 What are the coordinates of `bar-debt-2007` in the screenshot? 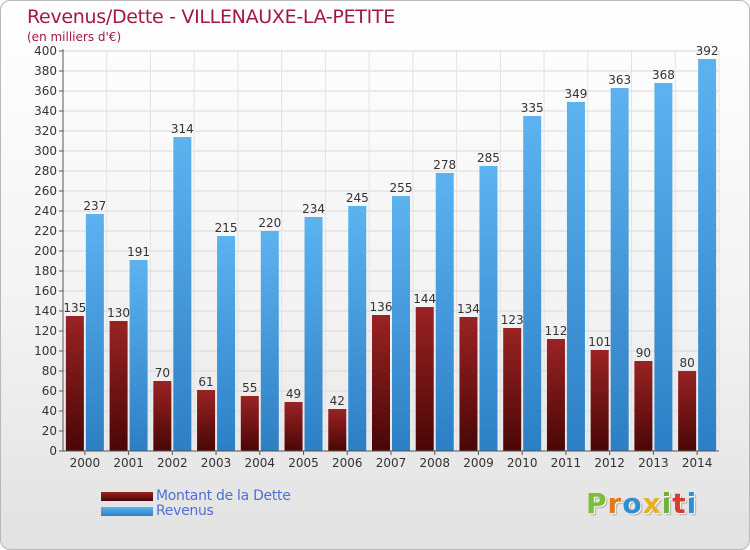 It's located at (381, 383).